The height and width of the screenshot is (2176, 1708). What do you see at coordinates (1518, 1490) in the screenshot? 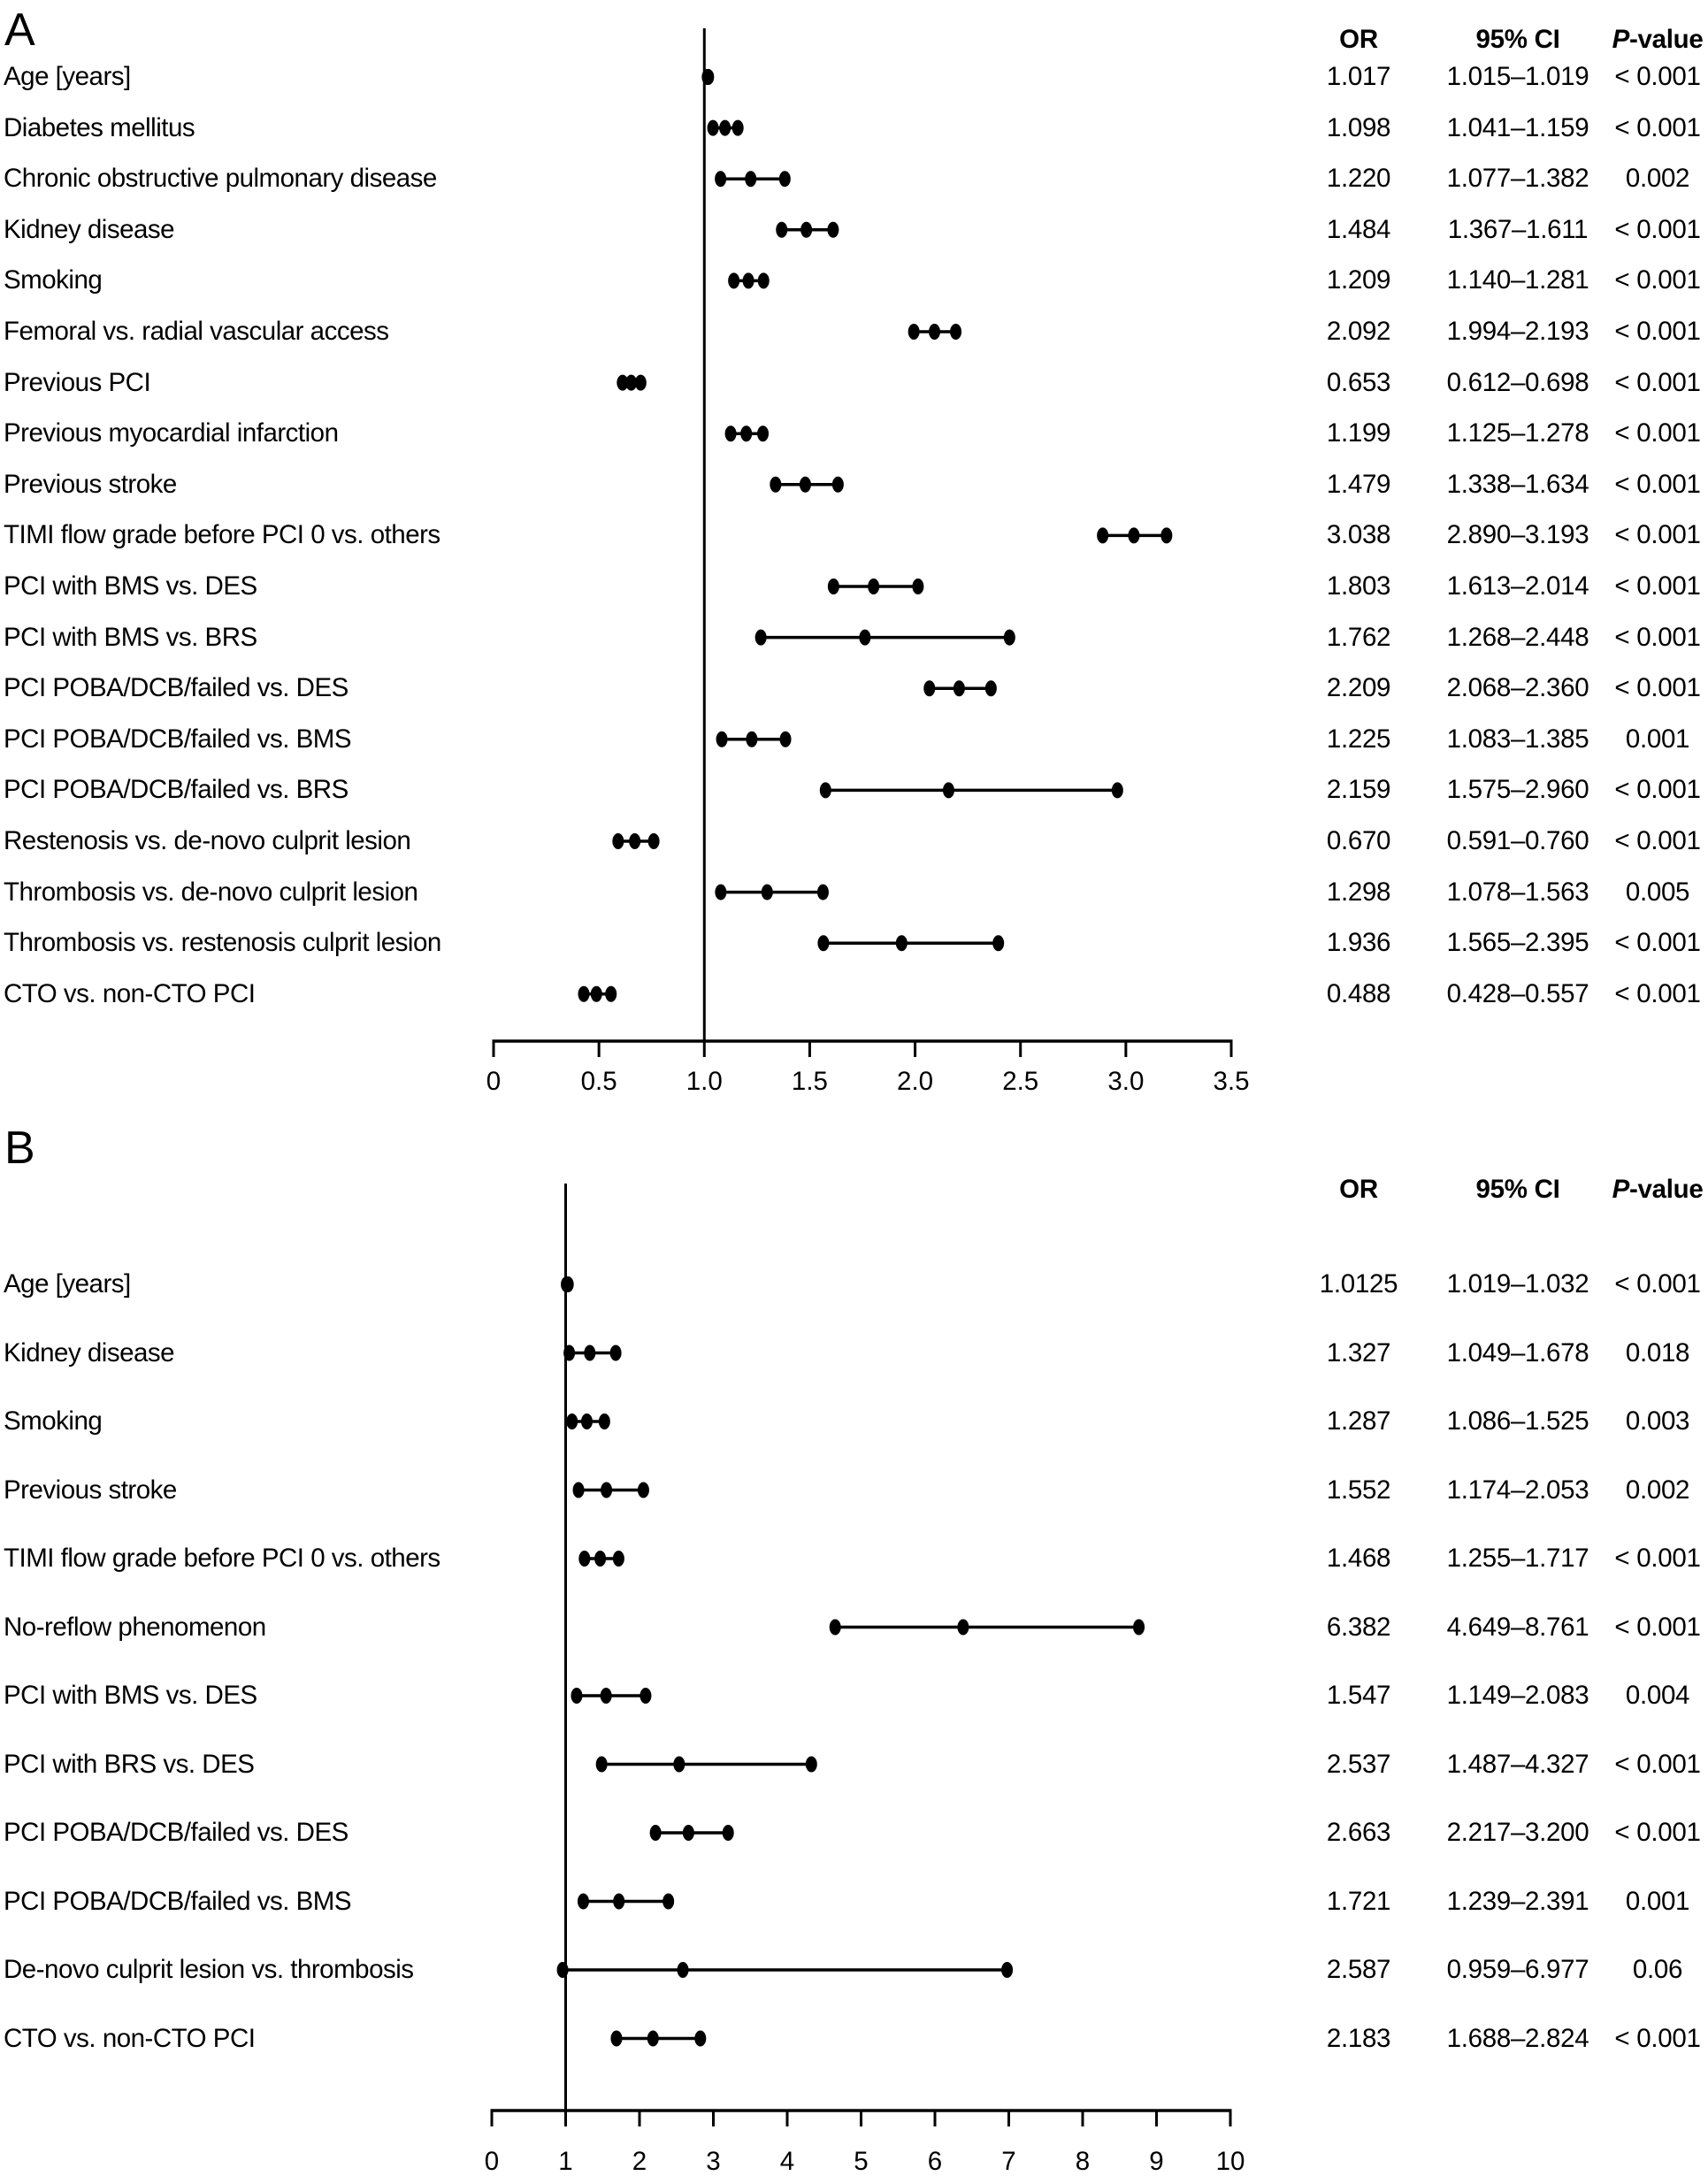
I see `ci-value: 1.174–2.053` at bounding box center [1518, 1490].